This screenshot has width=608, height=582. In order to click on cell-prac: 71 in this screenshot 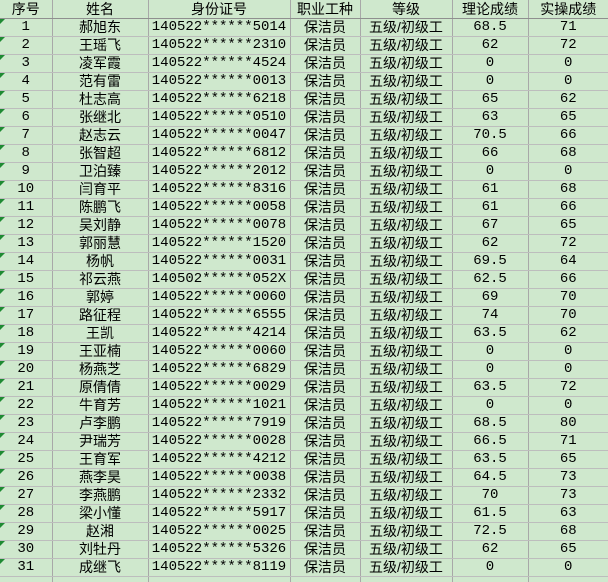, I will do `click(568, 441)`.